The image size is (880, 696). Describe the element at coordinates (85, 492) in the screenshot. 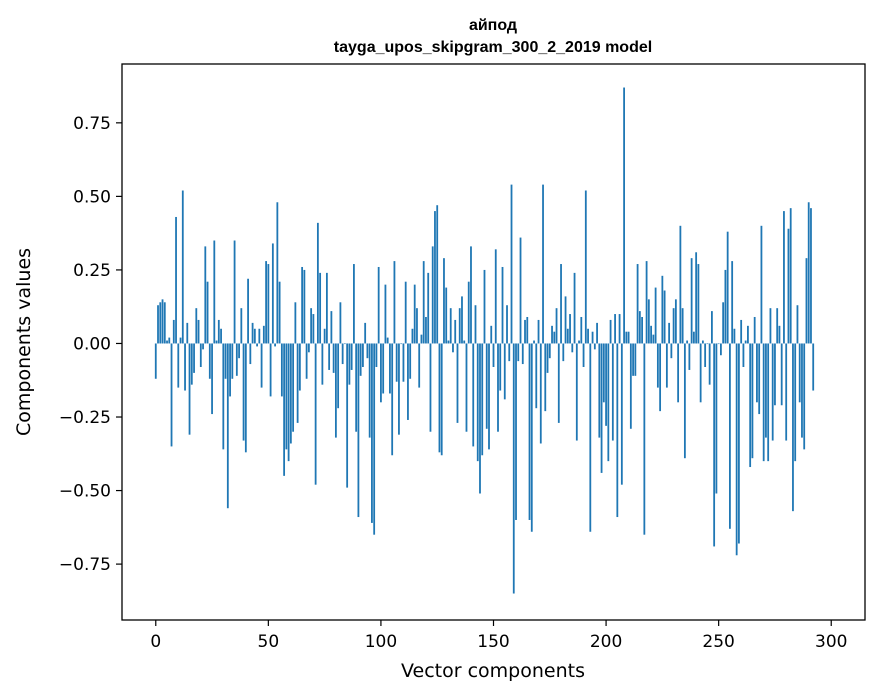

I see `y-tick-label: −0.50` at that location.